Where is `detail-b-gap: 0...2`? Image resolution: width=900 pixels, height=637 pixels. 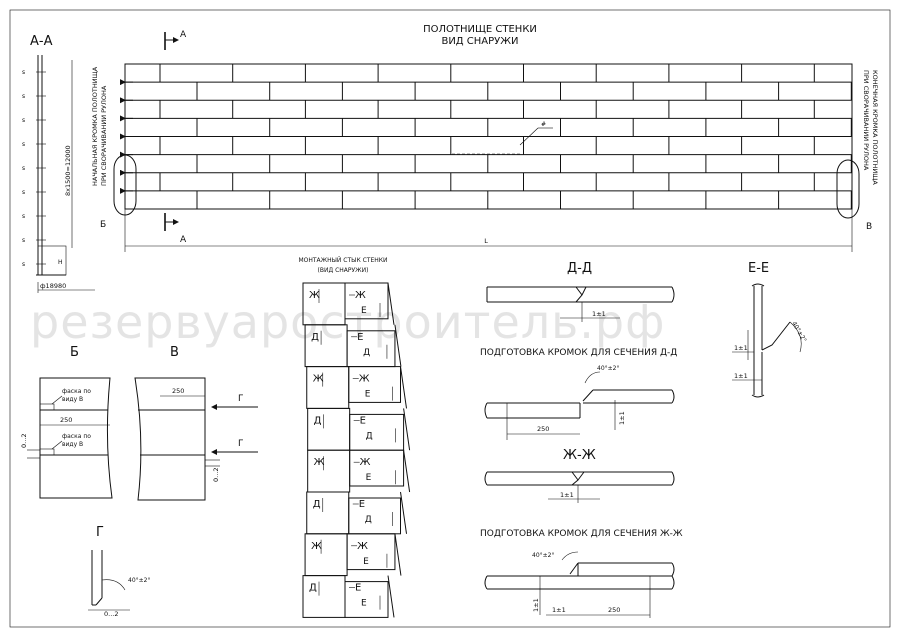
detail-b-gap: 0...2 is located at coordinates (24, 441).